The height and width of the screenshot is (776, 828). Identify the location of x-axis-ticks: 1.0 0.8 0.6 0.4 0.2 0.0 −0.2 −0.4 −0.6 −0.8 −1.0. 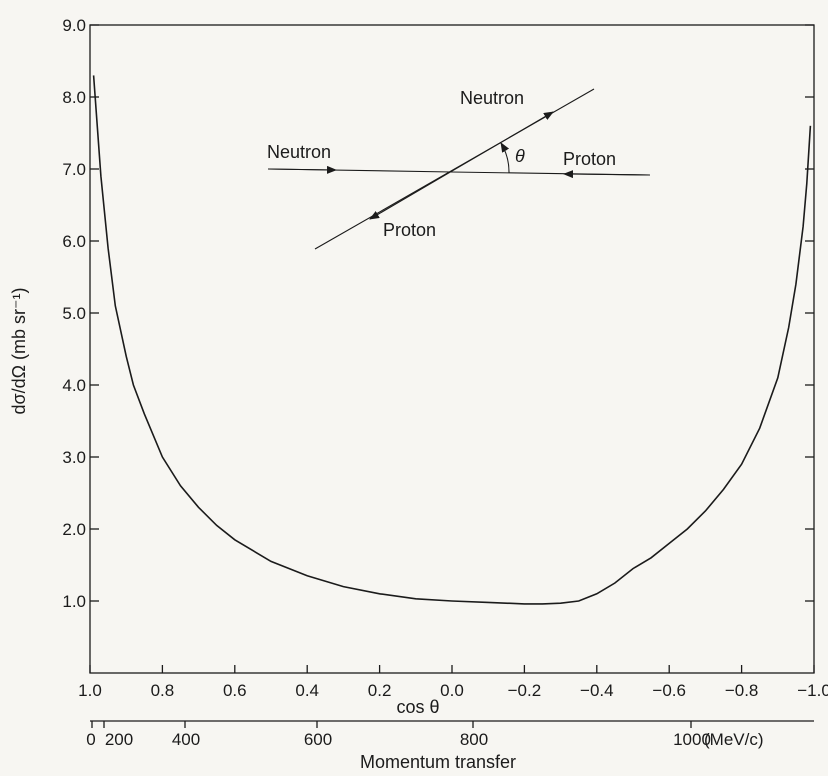
(453, 682).